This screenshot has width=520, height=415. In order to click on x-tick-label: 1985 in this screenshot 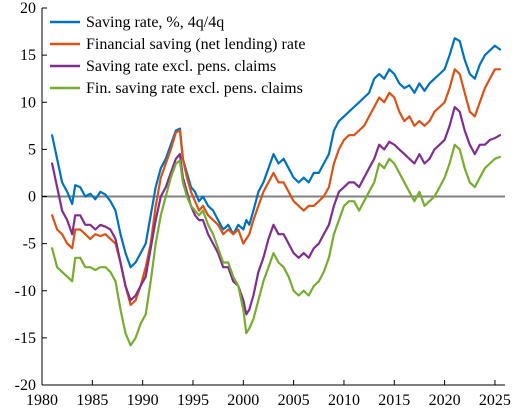, I will do `click(92, 400)`.